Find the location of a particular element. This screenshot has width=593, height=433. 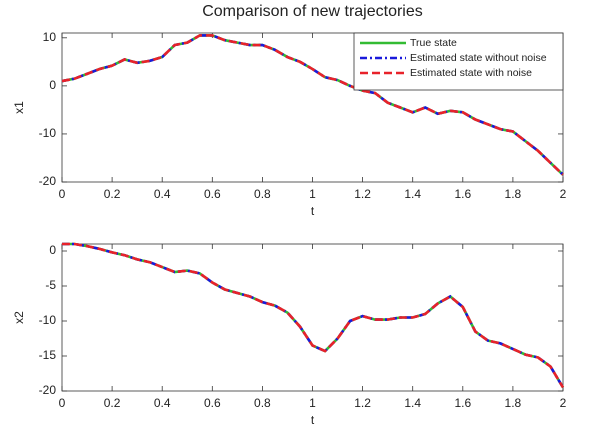

y-tick-label: -15 is located at coordinates (48, 355).